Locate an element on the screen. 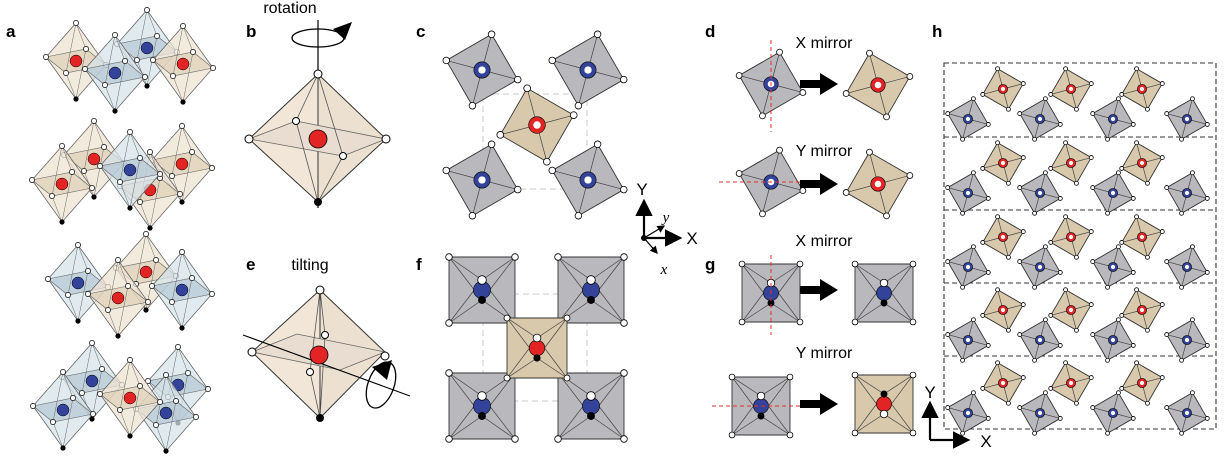 The height and width of the screenshot is (459, 1225). axis-label-x: x is located at coordinates (664, 270).